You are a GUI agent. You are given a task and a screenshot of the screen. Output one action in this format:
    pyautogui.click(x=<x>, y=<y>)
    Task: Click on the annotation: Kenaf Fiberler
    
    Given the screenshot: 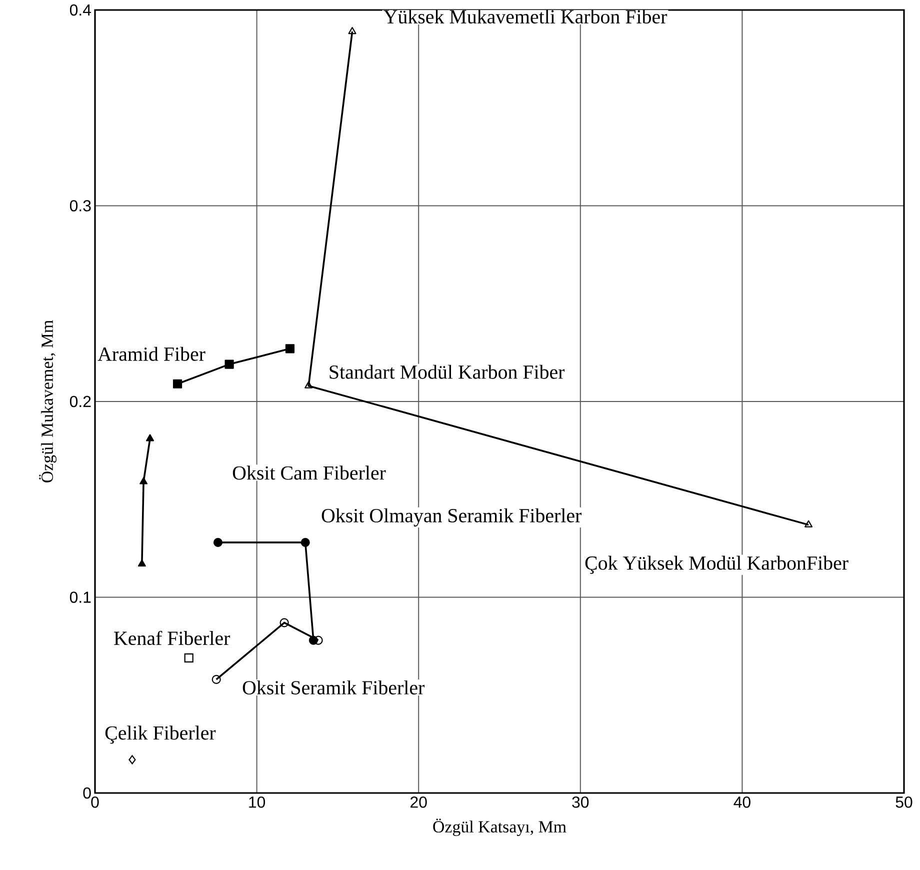 What is the action you would take?
    pyautogui.click(x=172, y=638)
    